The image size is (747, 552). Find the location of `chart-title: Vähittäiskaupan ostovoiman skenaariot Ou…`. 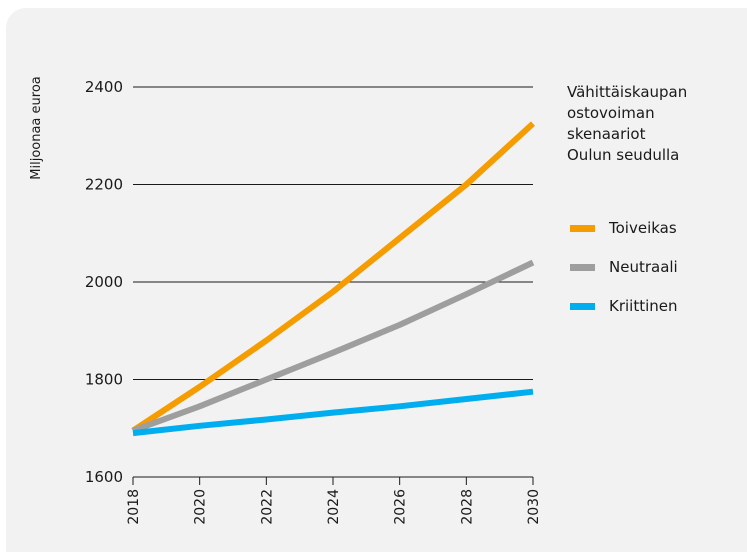

chart-title: Vähittäiskaupan ostovoiman skenaariot Ou… is located at coordinates (652, 124).